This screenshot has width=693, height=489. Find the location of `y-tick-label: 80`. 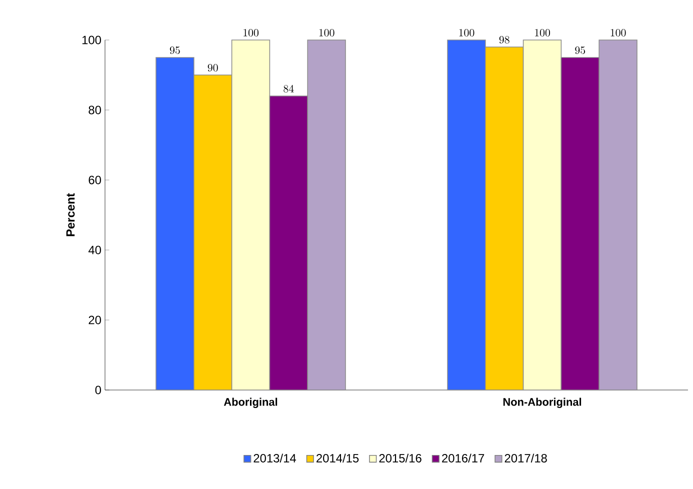

y-tick-label: 80 is located at coordinates (95, 110).